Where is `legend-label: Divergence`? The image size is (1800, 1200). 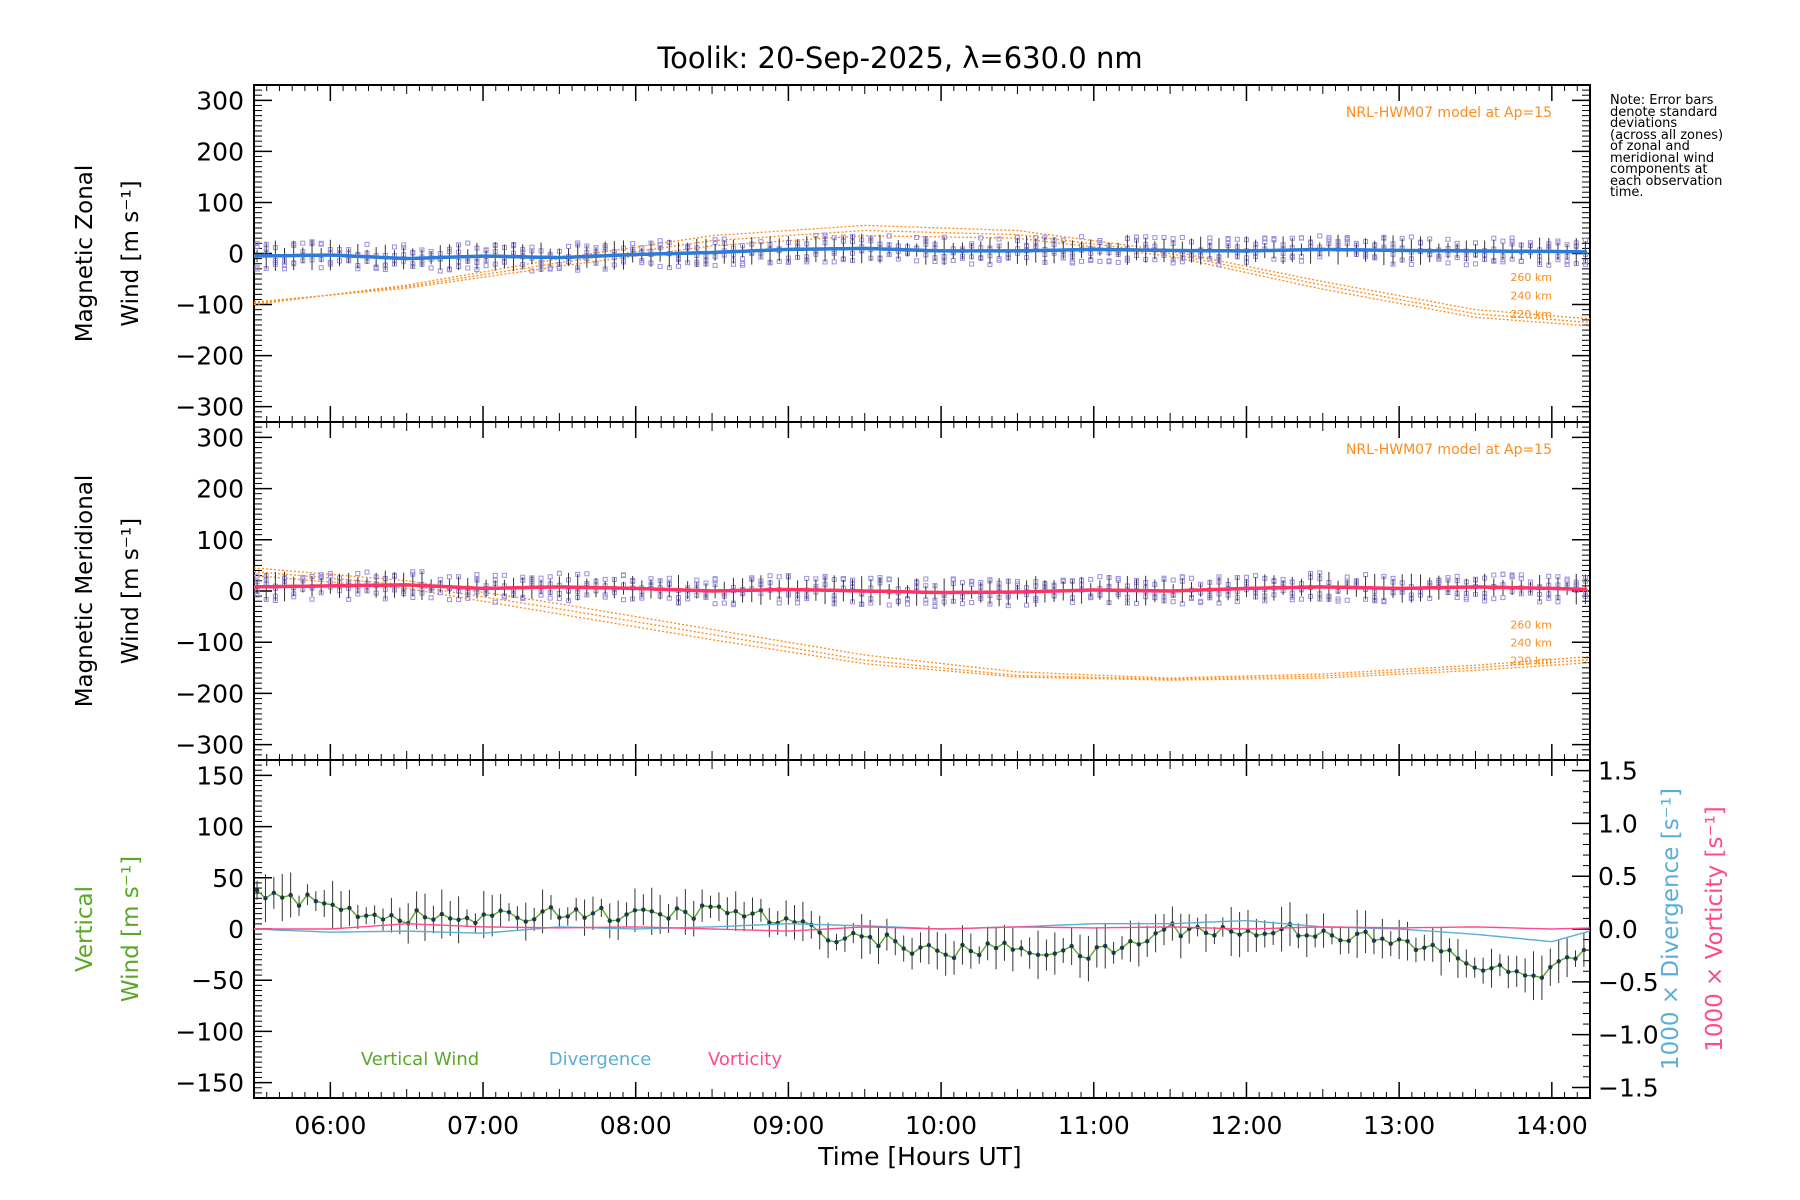 legend-label: Divergence is located at coordinates (600, 1059).